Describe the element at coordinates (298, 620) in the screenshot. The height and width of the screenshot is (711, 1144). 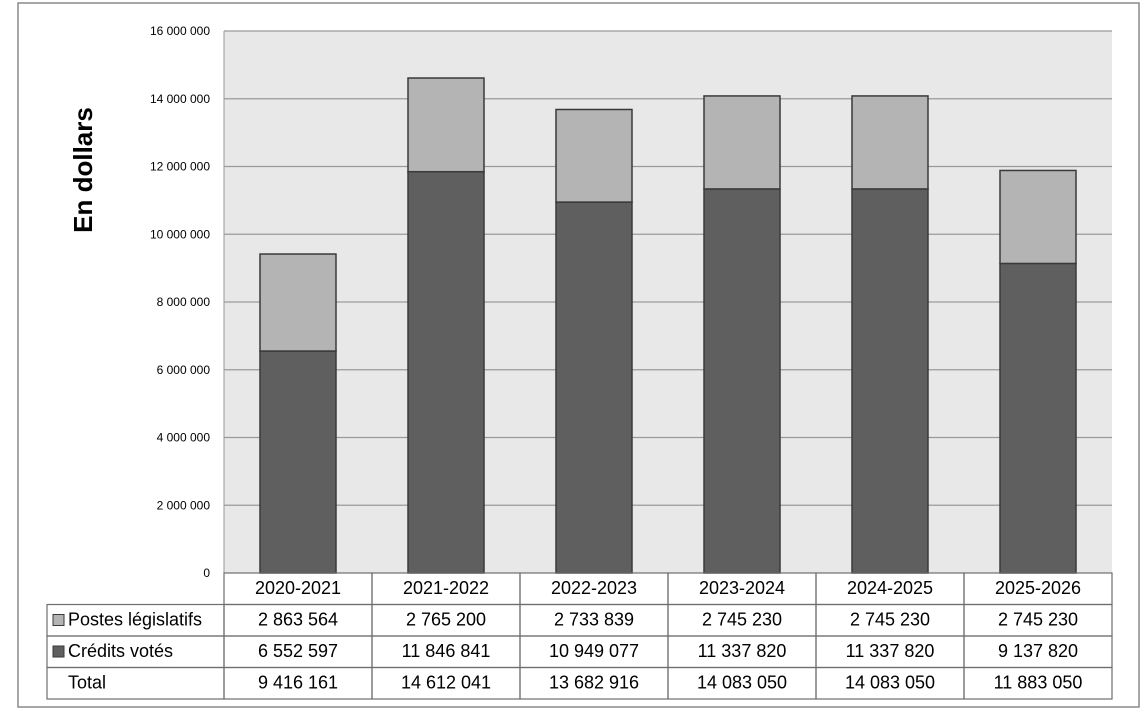
I see `data-label: 2 863 564` at that location.